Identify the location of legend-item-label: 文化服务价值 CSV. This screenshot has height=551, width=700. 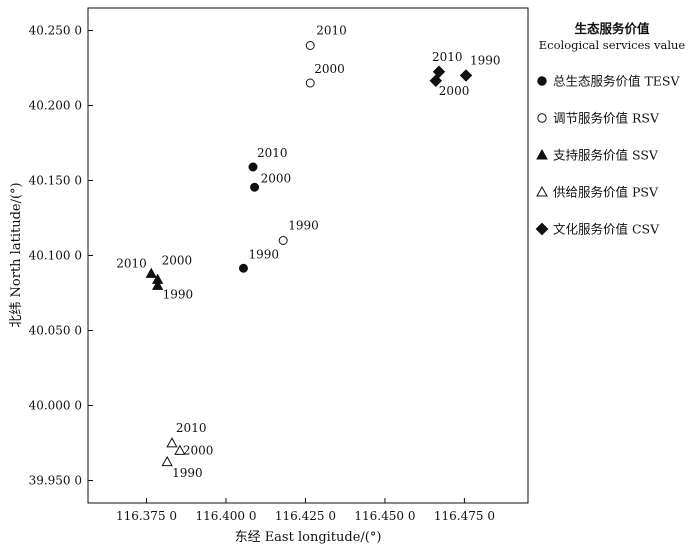
(606, 229).